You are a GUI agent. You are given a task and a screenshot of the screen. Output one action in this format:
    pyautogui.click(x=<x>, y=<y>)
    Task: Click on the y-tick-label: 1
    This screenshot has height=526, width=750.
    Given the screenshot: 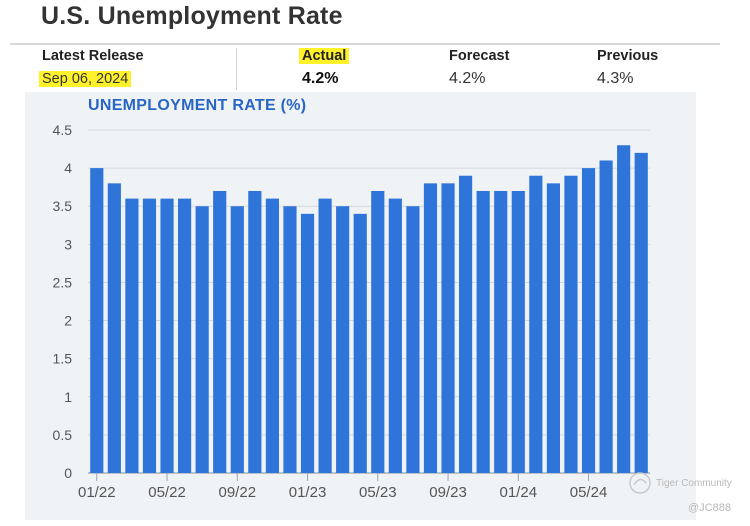 What is the action you would take?
    pyautogui.click(x=68, y=397)
    